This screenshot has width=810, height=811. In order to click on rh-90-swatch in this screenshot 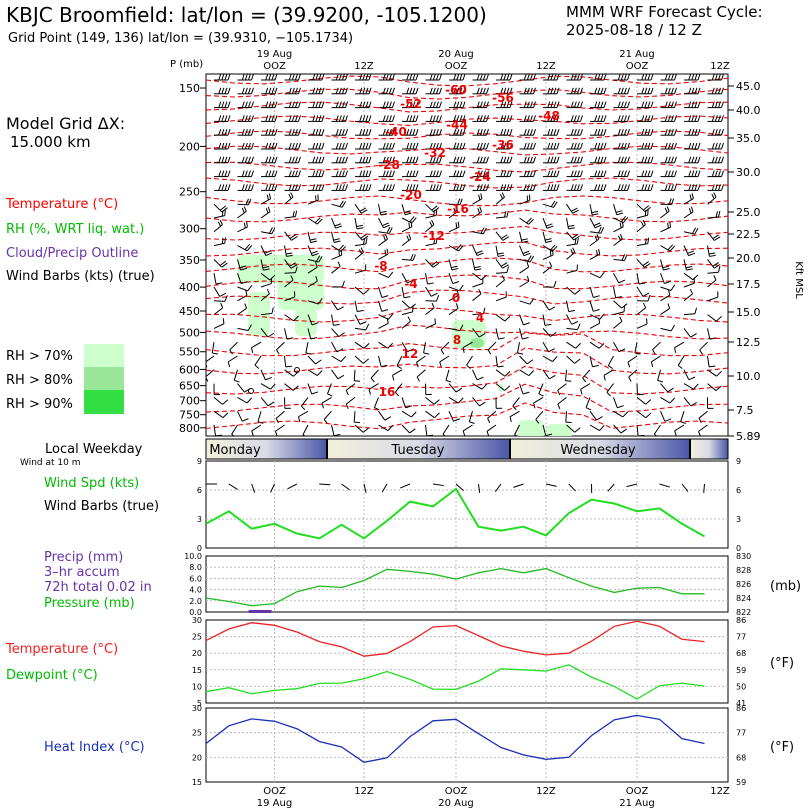, I will do `click(104, 402)`.